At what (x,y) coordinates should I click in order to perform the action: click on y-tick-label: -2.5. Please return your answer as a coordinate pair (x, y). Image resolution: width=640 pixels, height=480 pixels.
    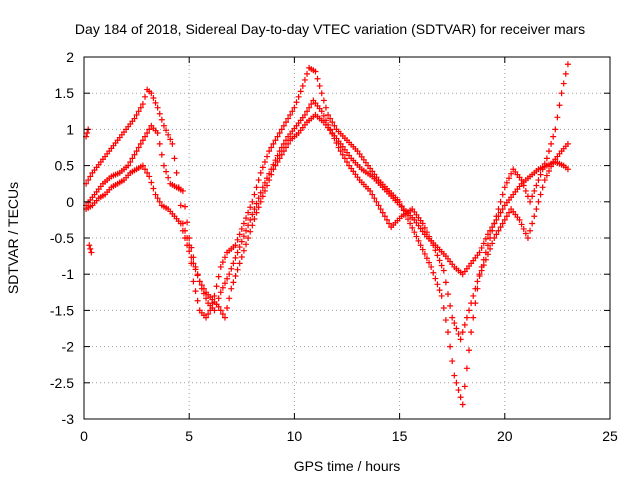
    Looking at the image, I should click on (62, 383).